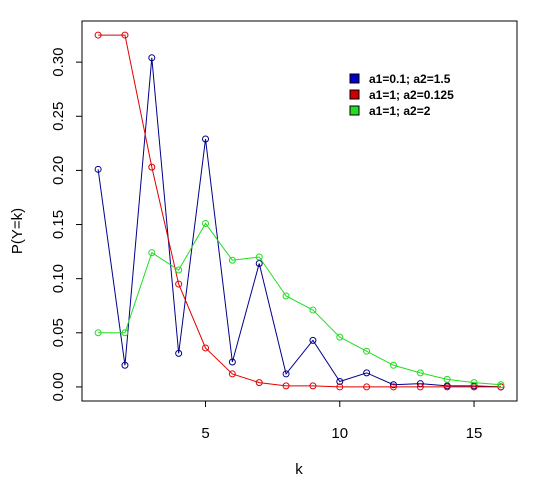  What do you see at coordinates (58, 278) in the screenshot?
I see `y-tick-label: 0.10` at bounding box center [58, 278].